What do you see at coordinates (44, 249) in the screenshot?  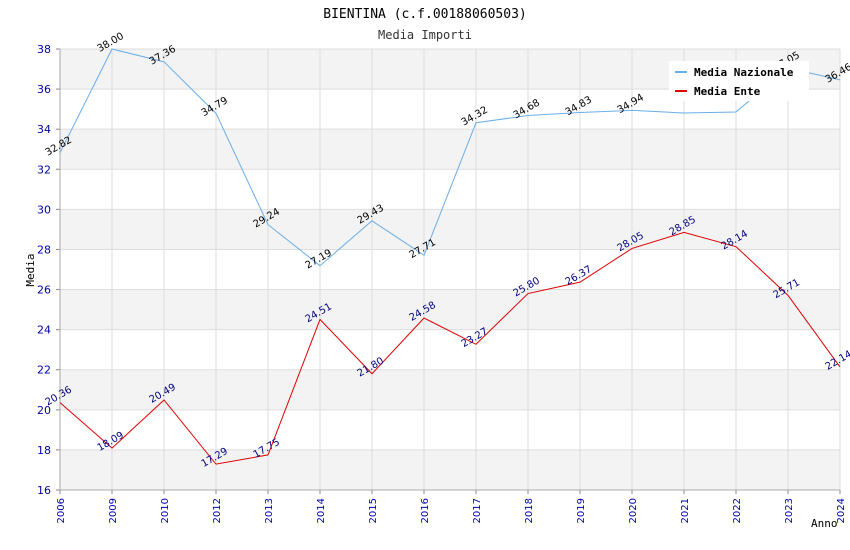 I see `y-tick-label: 28` at bounding box center [44, 249].